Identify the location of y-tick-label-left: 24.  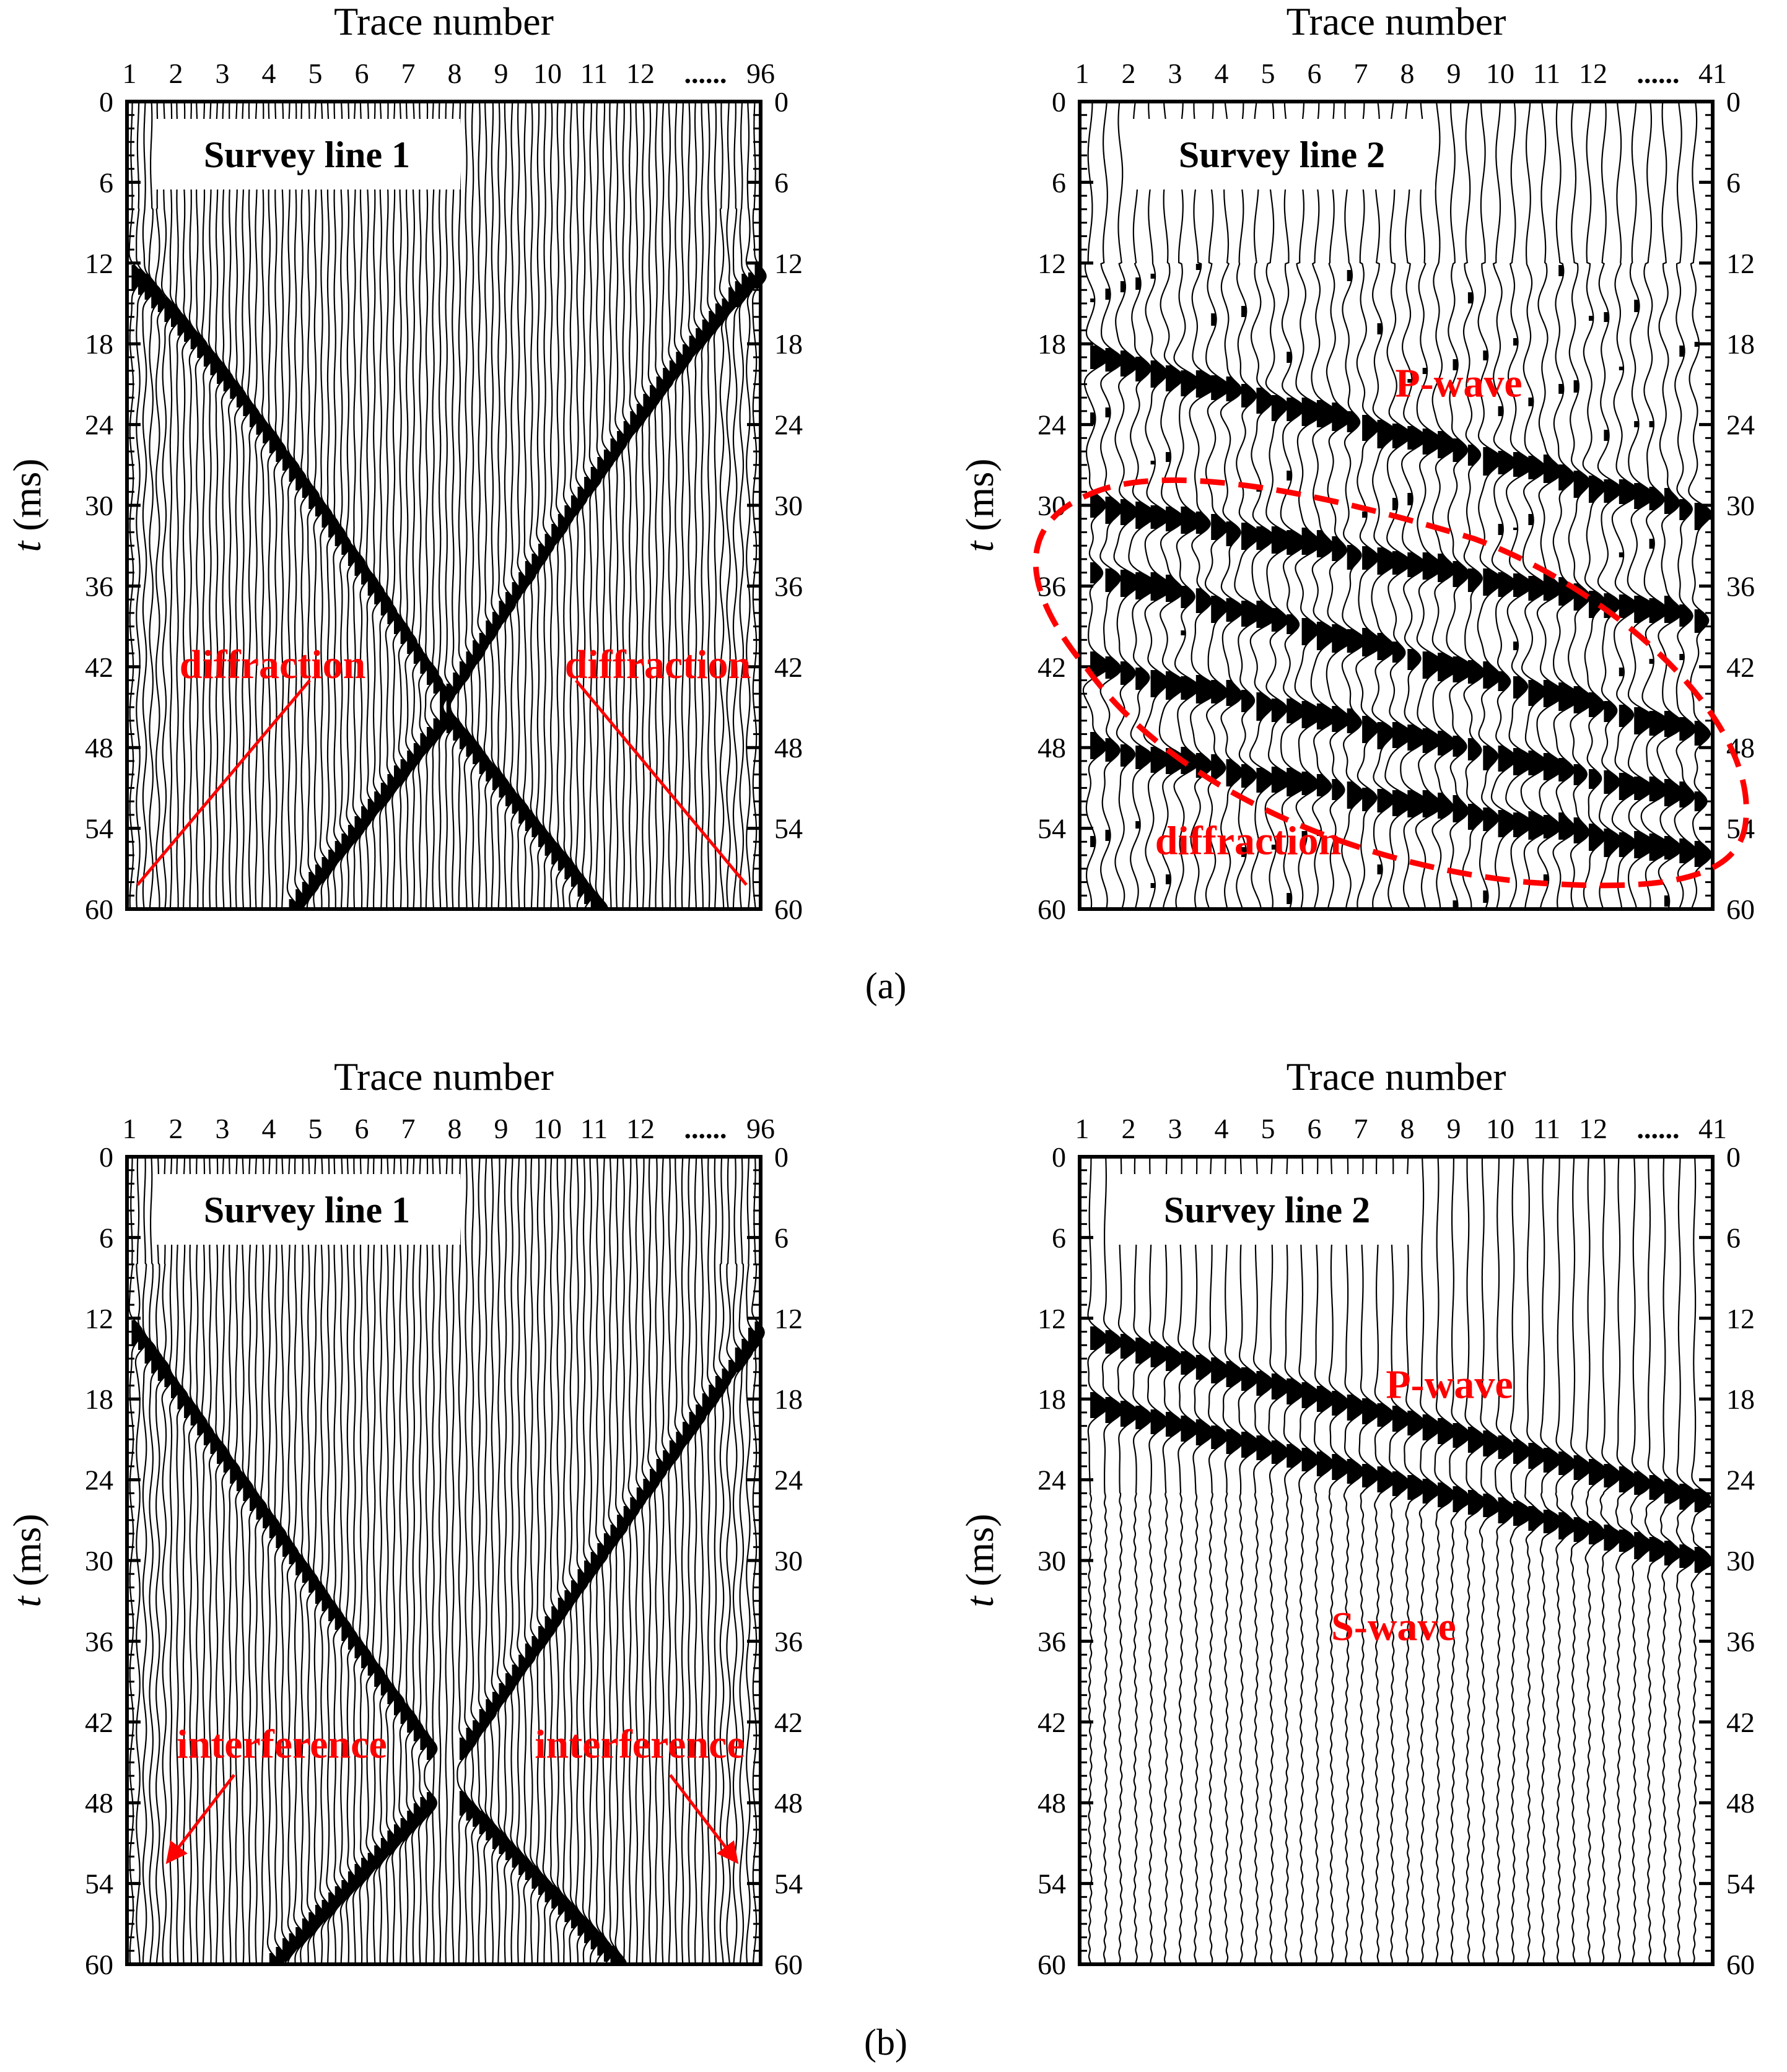
(99, 1480).